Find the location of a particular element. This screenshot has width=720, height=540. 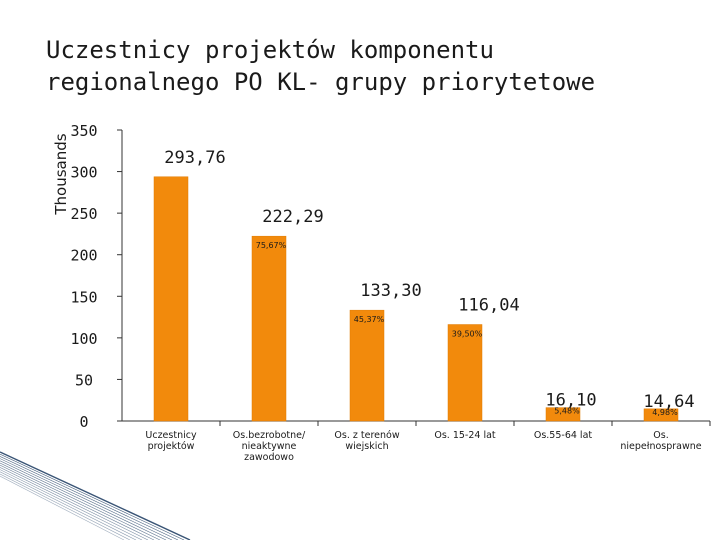

corner-decoration is located at coordinates (95, 495).